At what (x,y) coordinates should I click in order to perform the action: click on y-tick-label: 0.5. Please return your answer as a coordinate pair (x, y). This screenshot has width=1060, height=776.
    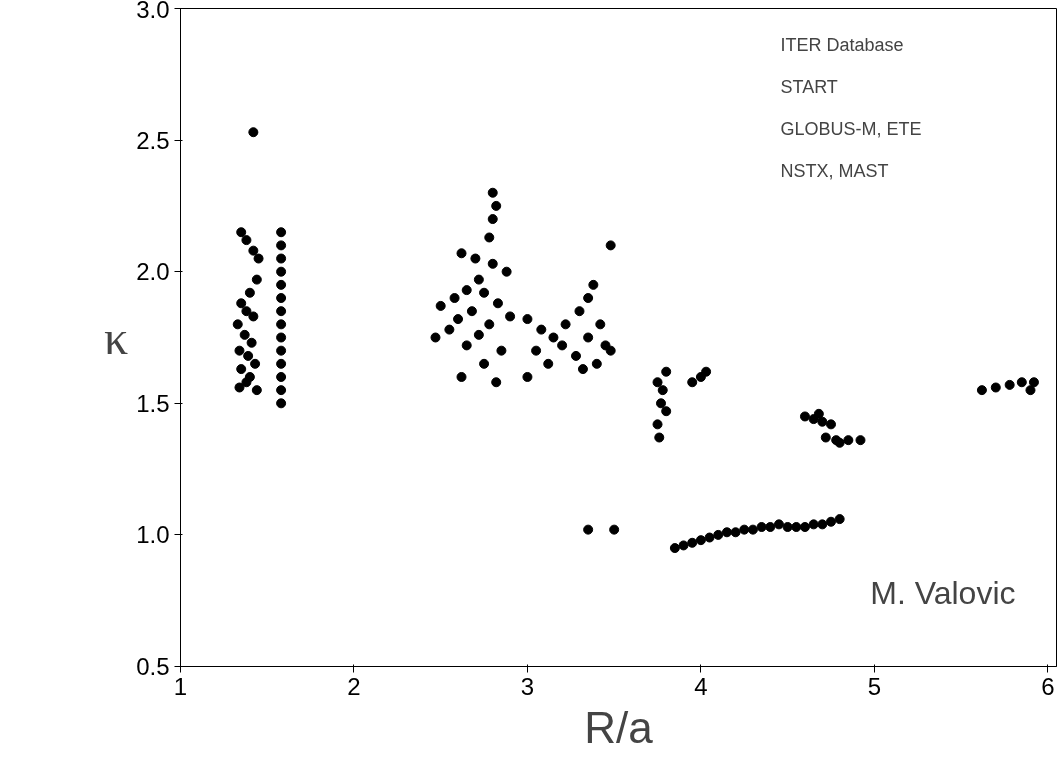
    Looking at the image, I should click on (153, 666).